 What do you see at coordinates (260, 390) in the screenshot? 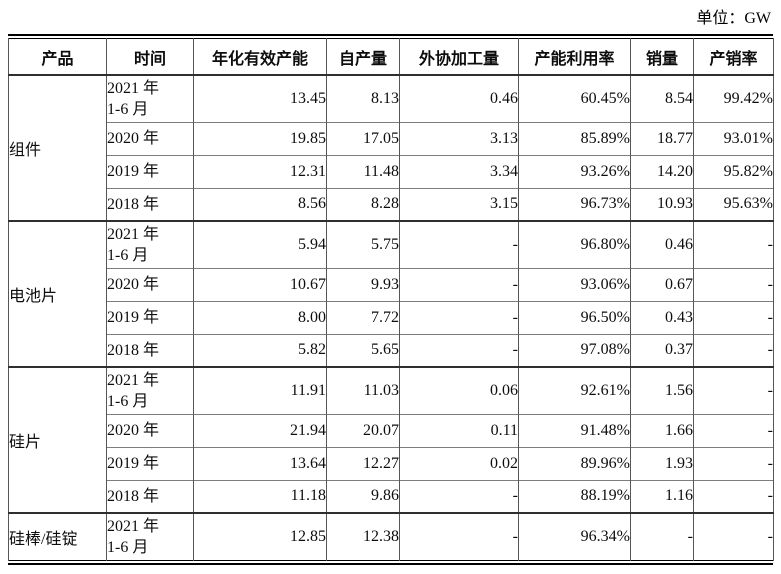
I see `cell-capacity: 11.91` at bounding box center [260, 390].